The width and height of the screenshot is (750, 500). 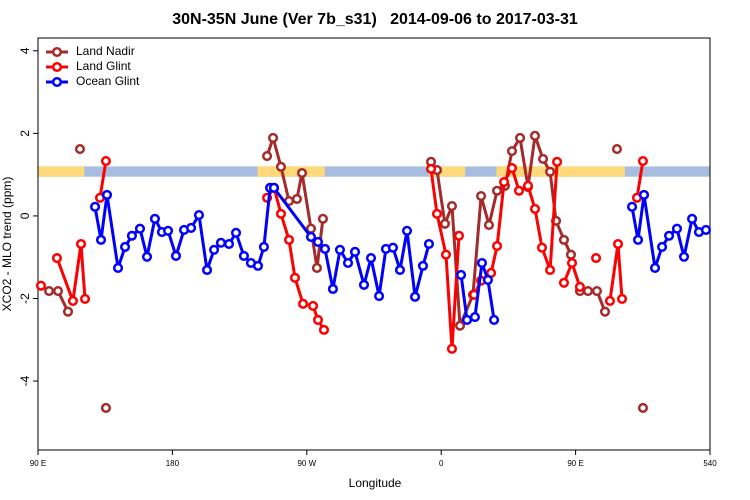 What do you see at coordinates (25, 215) in the screenshot?
I see `y-tick-label: 0` at bounding box center [25, 215].